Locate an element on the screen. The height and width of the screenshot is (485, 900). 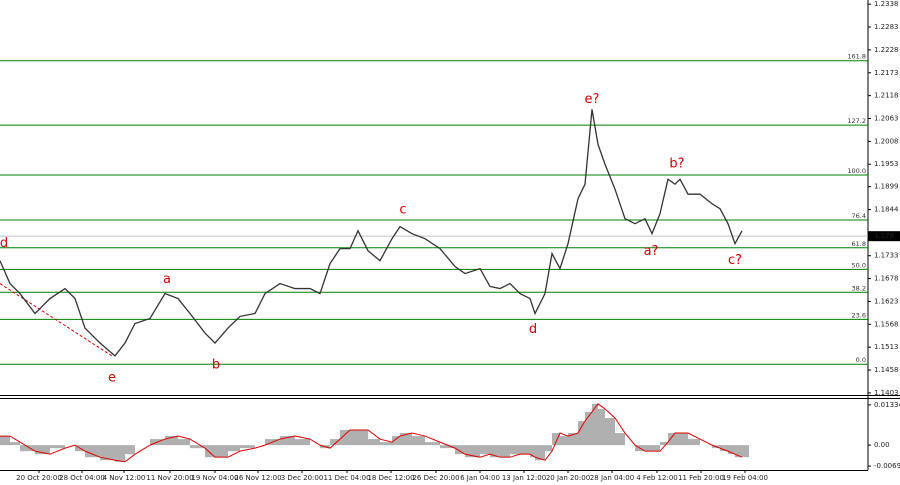
y-tick-label: 1.1403 is located at coordinates (886, 393).